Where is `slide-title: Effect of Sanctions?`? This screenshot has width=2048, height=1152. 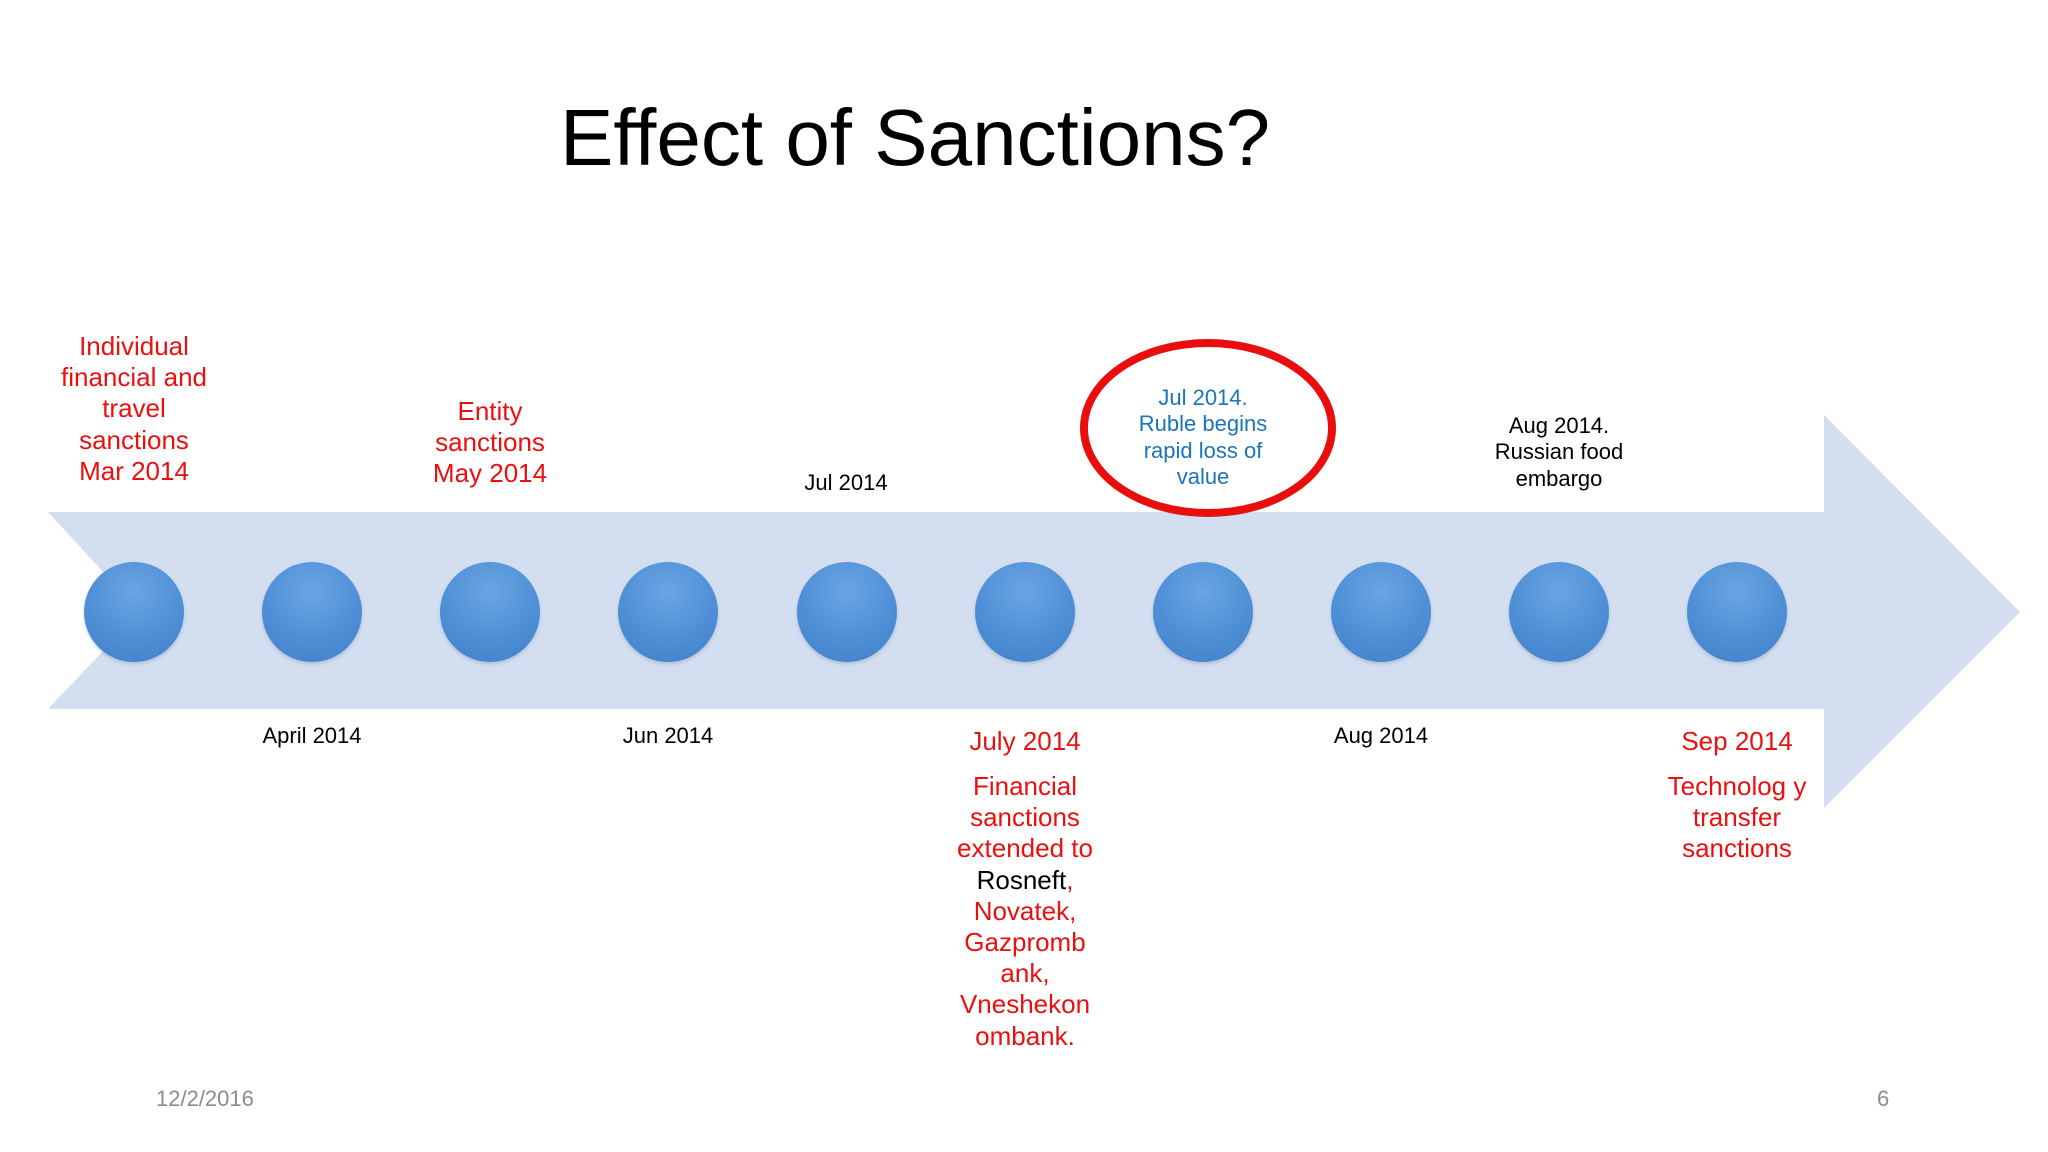
slide-title: Effect of Sanctions? is located at coordinates (915, 137).